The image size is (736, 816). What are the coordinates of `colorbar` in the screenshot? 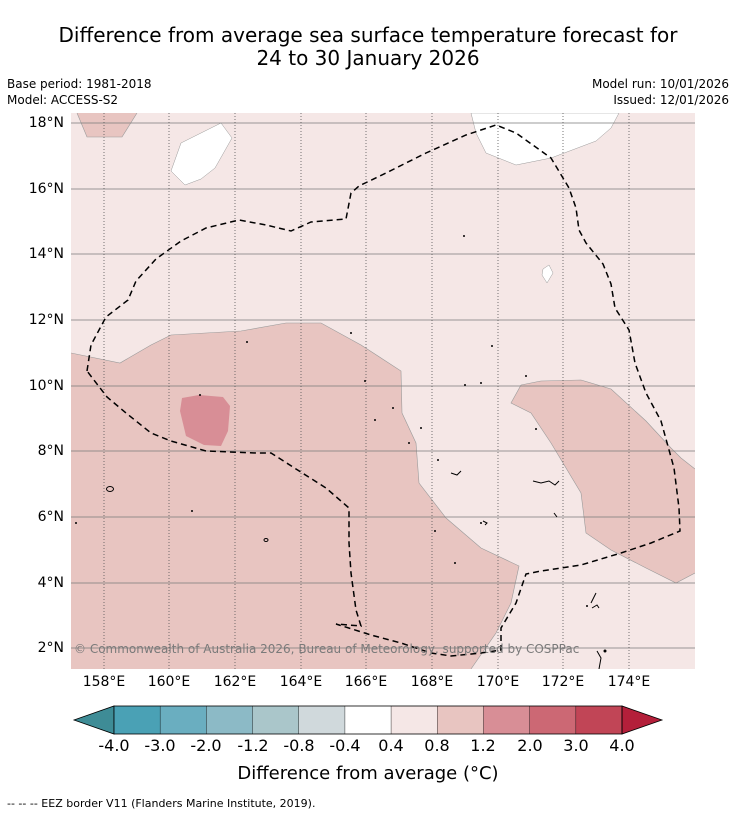 It's located at (368, 720).